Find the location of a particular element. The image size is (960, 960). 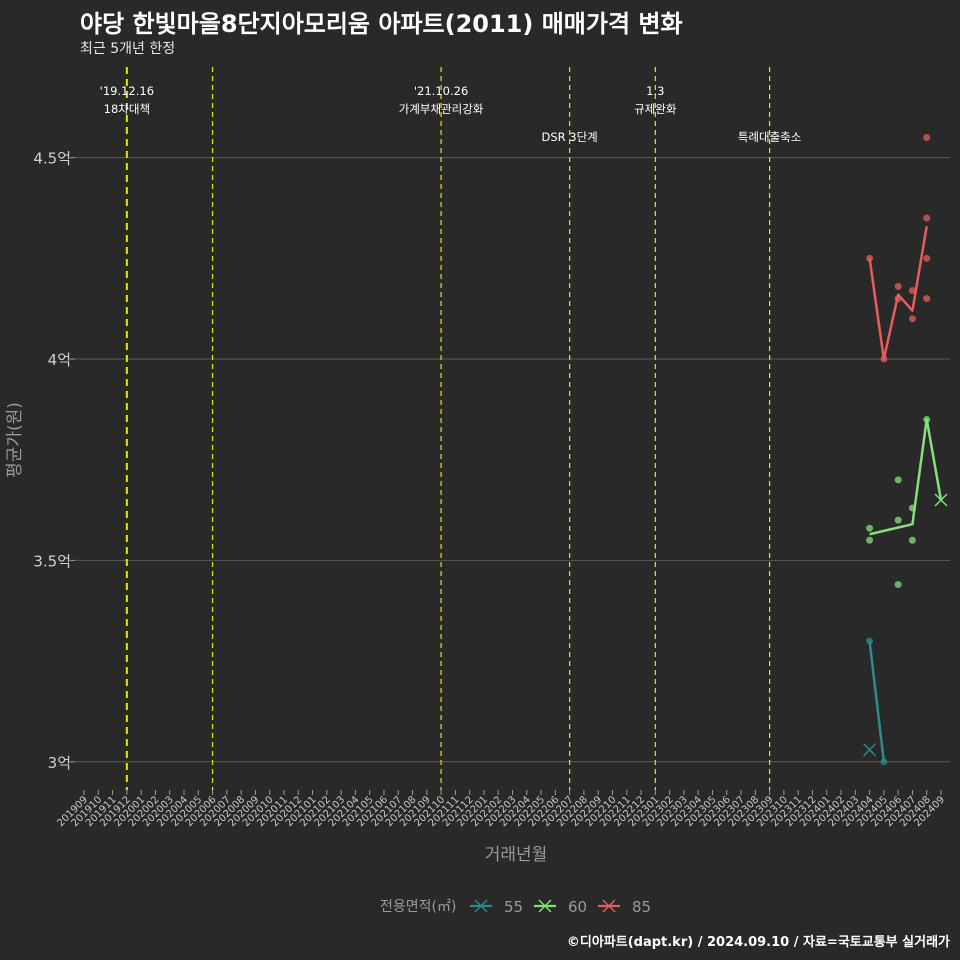

y-axis-title: 평균가(원) is located at coordinates (15, 440).